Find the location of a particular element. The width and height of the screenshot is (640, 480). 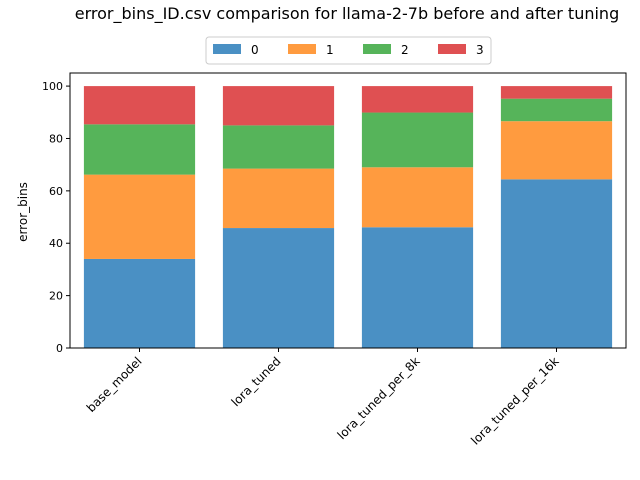

x-tick-label: lora_tuned is located at coordinates (256, 381).